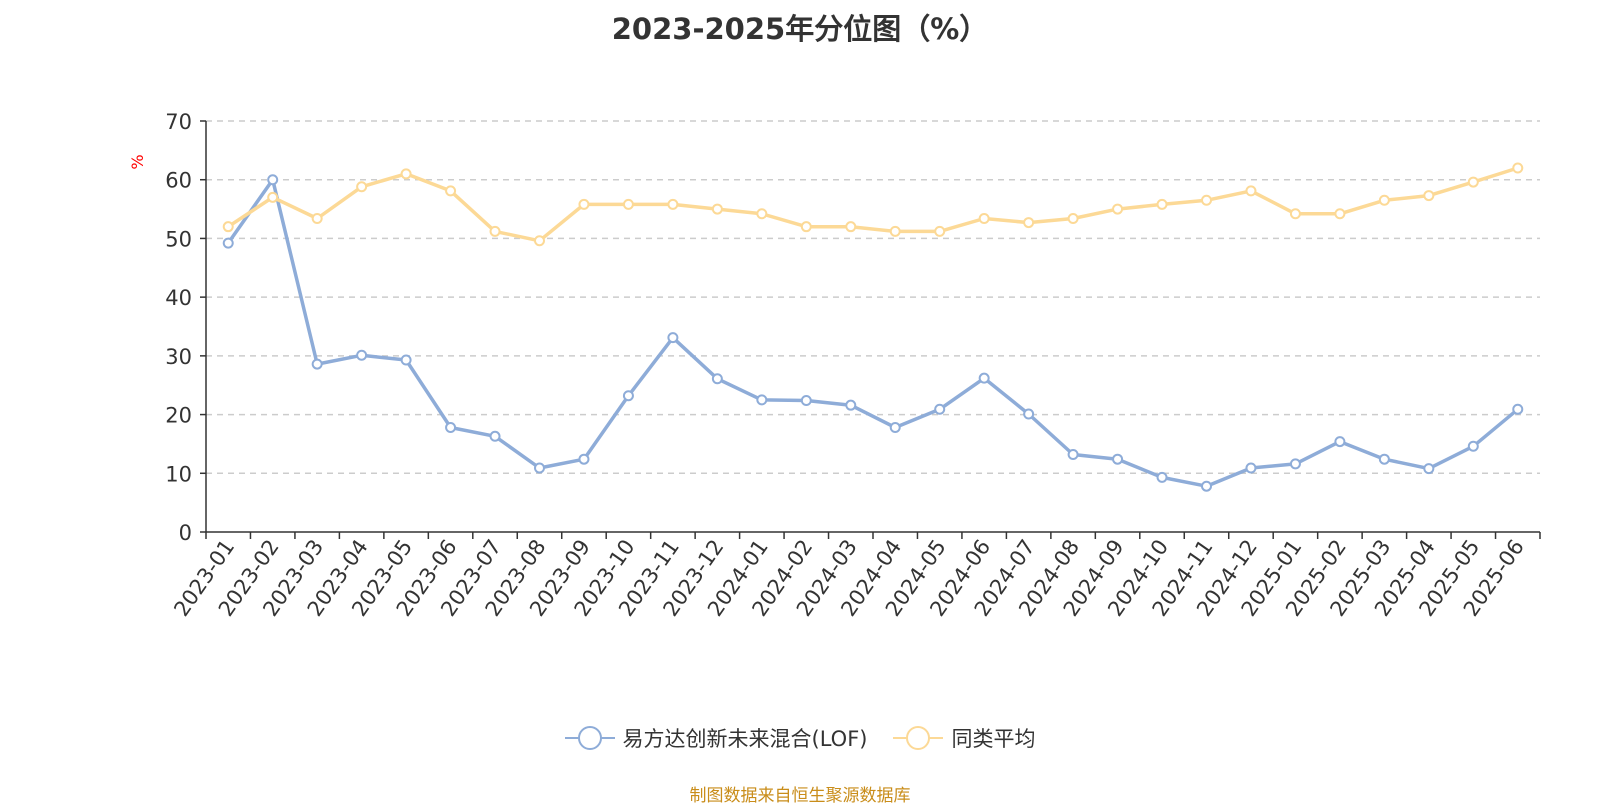 This screenshot has height=806, width=1600. Describe the element at coordinates (178, 181) in the screenshot. I see `y-tick-label: 60` at that location.